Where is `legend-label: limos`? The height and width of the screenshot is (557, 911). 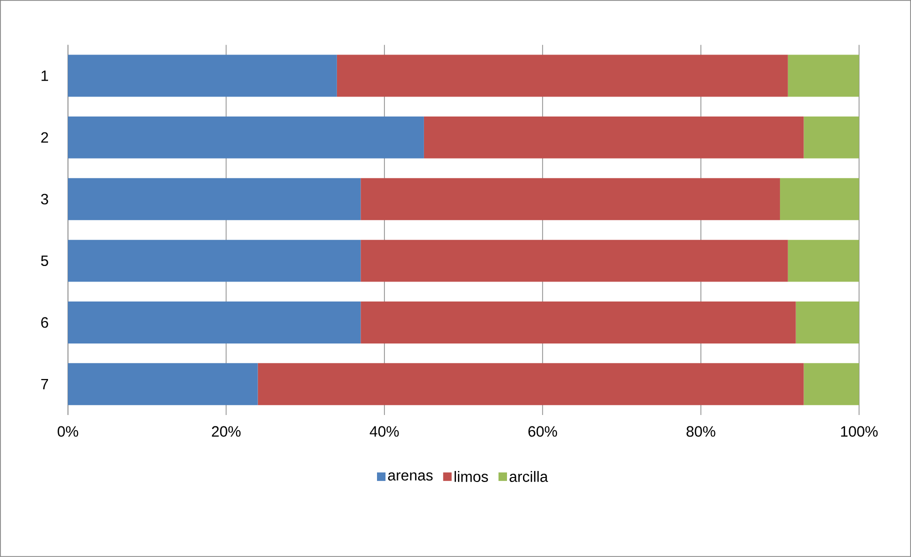
legend-label: limos is located at coordinates (471, 476).